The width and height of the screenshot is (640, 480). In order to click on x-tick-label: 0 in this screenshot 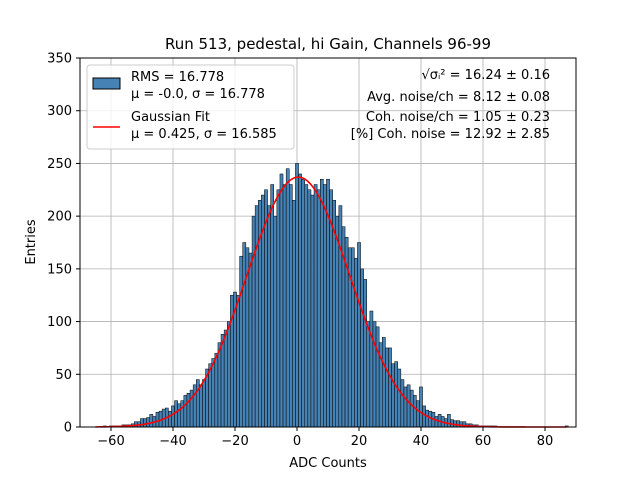, I will do `click(297, 441)`.